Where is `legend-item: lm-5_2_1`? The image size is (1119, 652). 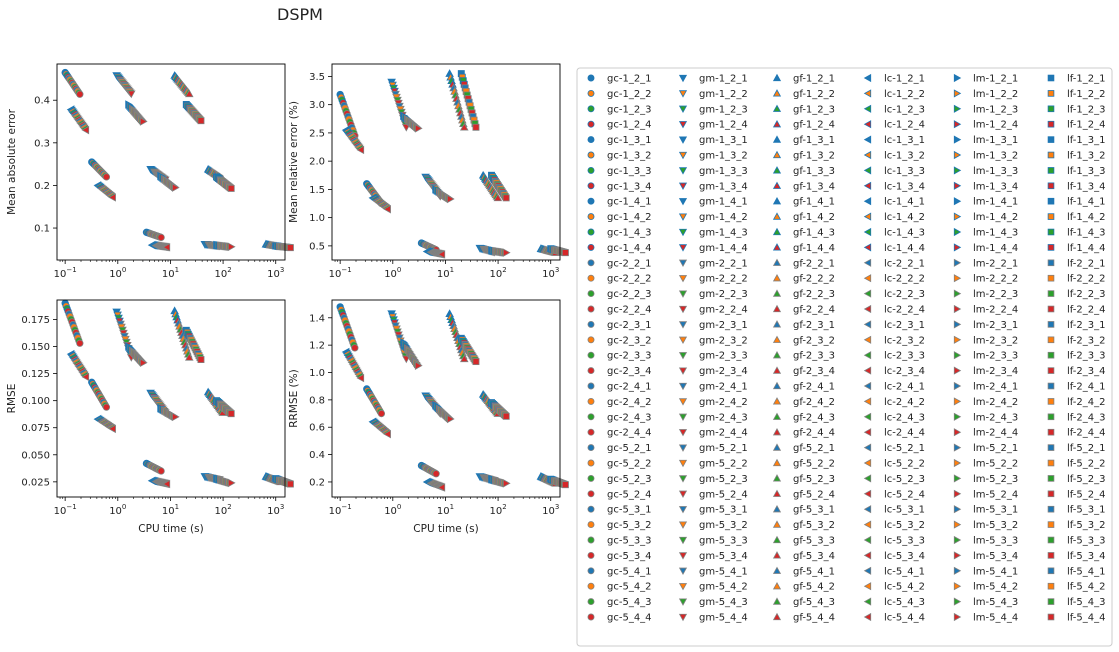
legend-item: lm-5_2_1 is located at coordinates (985, 448).